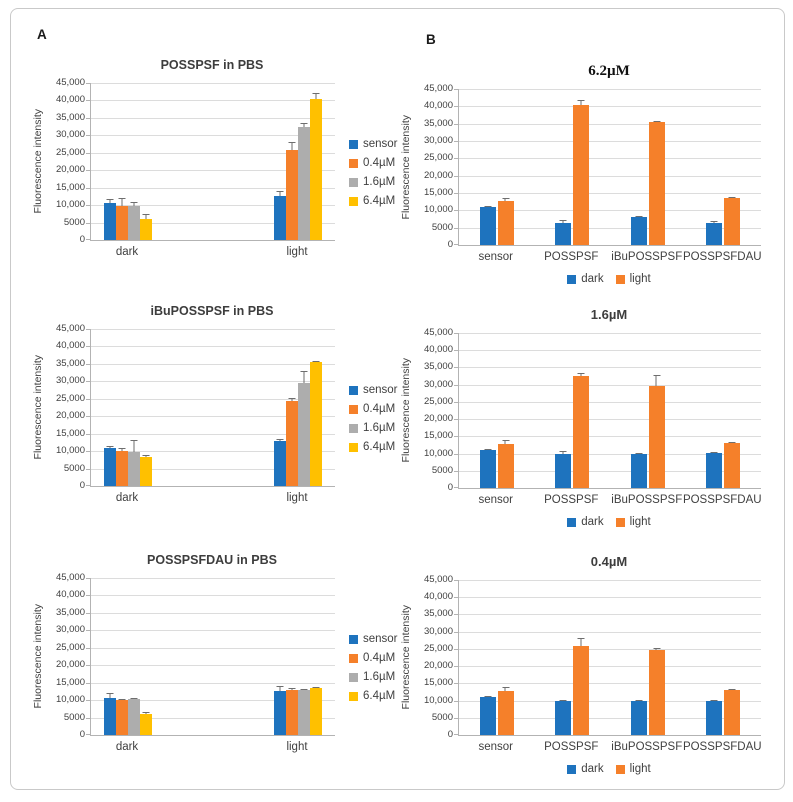 The image size is (793, 802). What do you see at coordinates (487, 715) in the screenshot?
I see `bar-dark-sensor` at bounding box center [487, 715].